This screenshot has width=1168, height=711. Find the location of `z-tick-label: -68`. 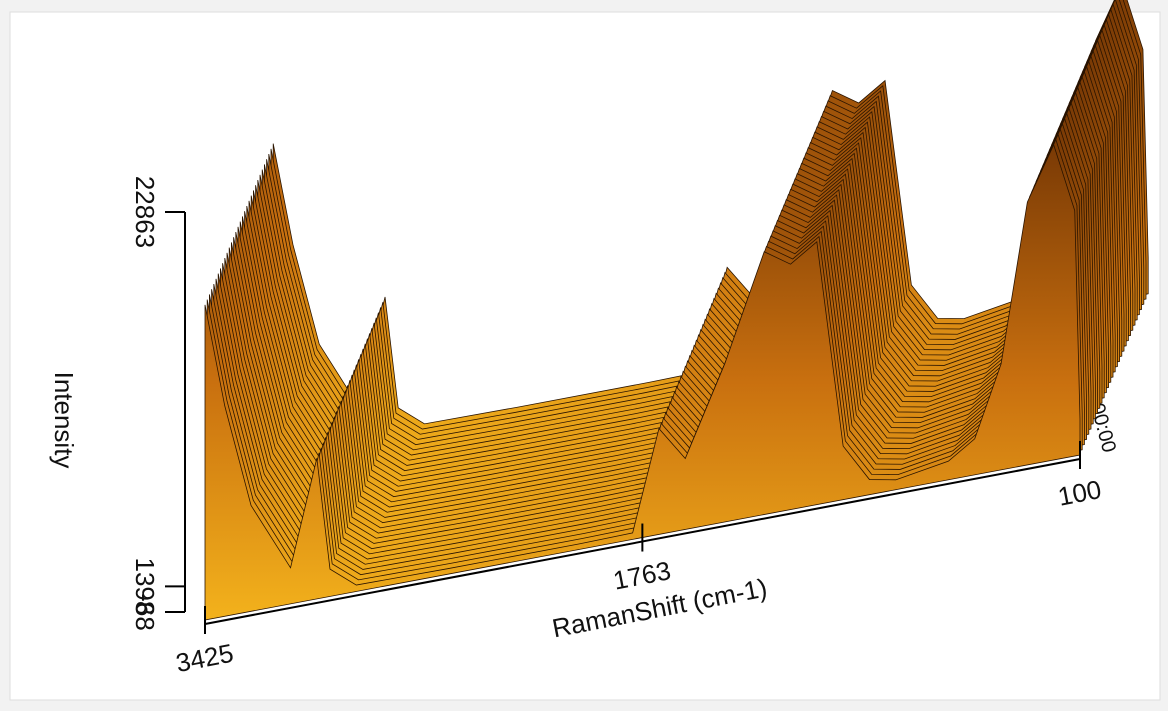

z-tick-label: -68 is located at coordinates (145, 612).